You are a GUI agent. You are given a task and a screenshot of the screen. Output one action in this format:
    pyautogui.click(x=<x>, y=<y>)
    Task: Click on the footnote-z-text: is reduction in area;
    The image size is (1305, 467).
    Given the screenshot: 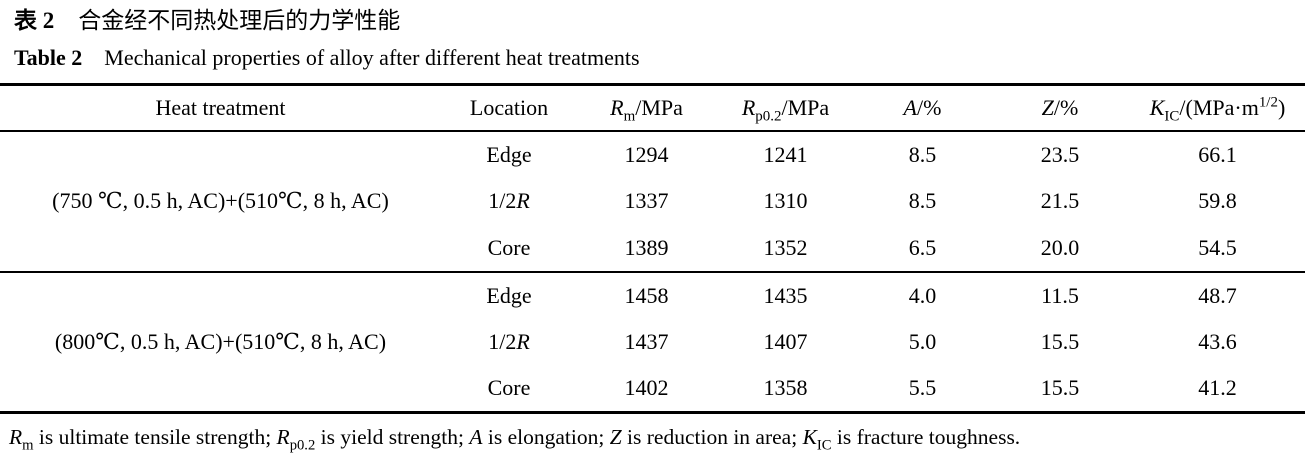 What is the action you would take?
    pyautogui.click(x=712, y=437)
    